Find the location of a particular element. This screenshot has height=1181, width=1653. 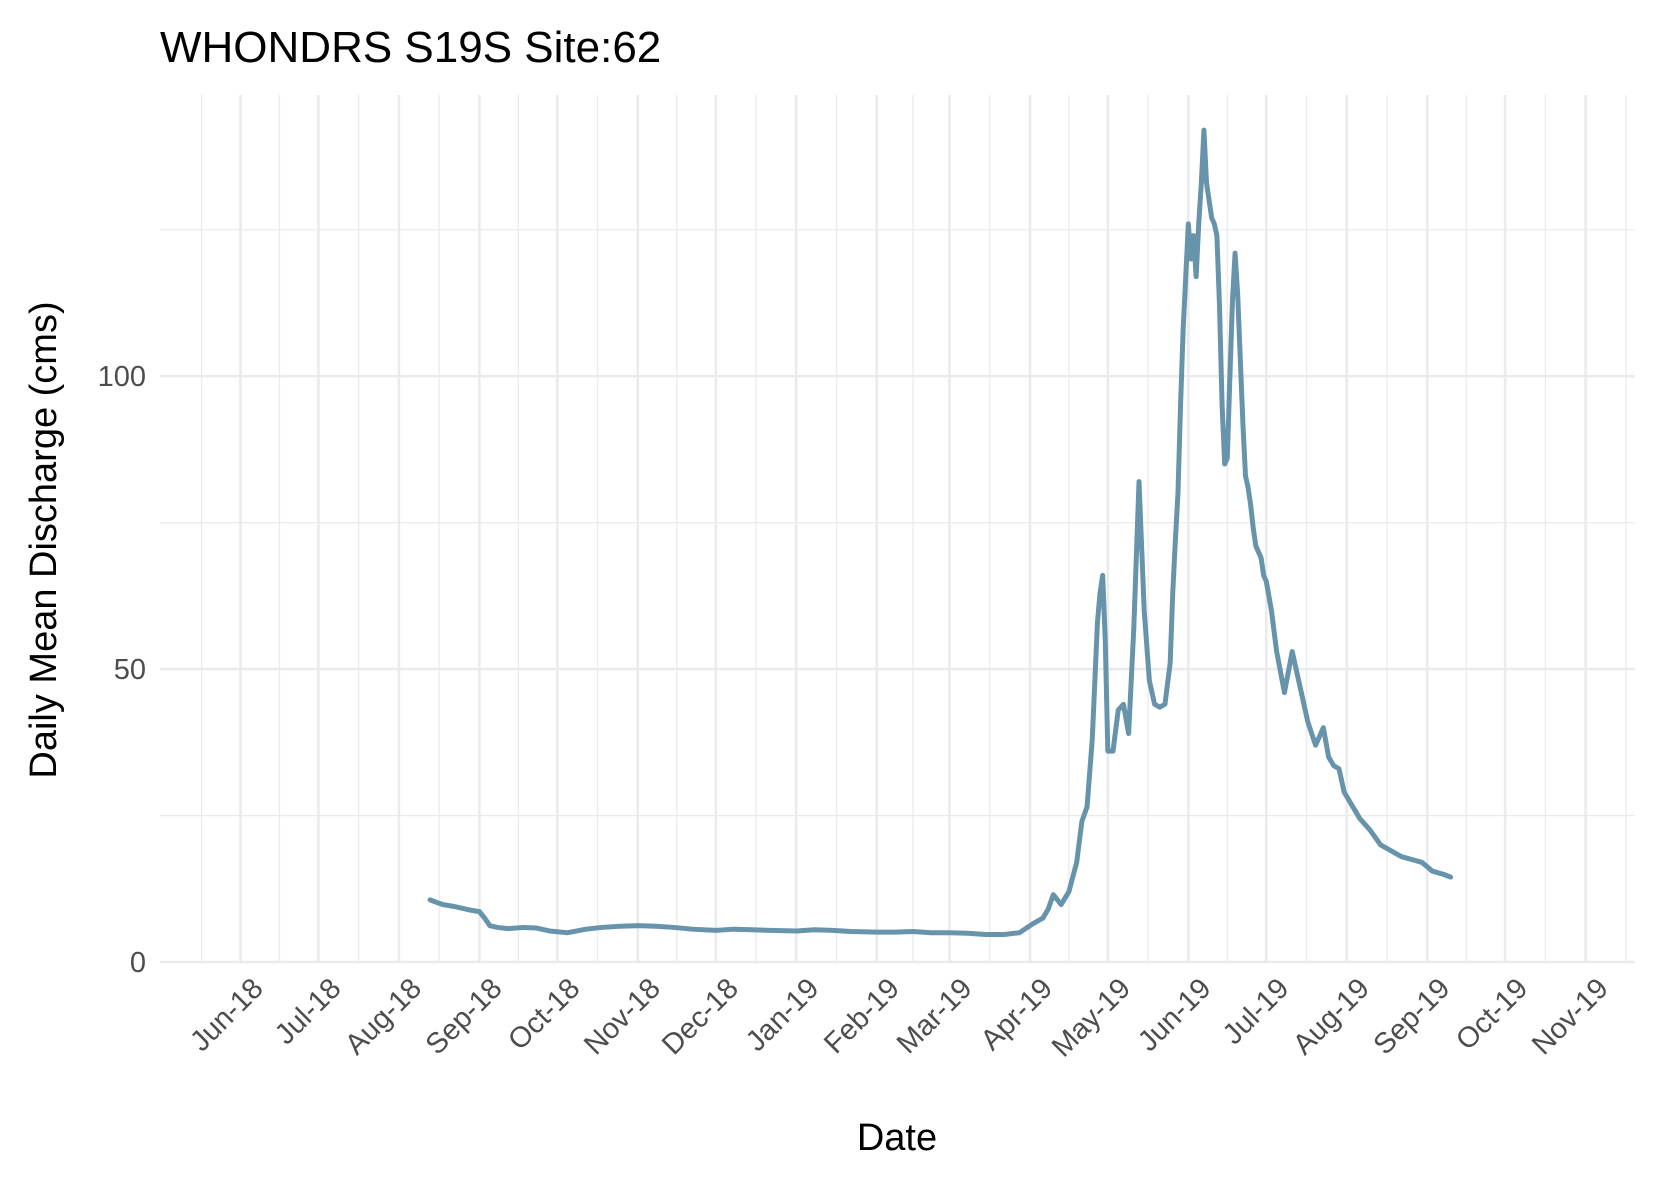

y-tick-label: 0 is located at coordinates (138, 963).